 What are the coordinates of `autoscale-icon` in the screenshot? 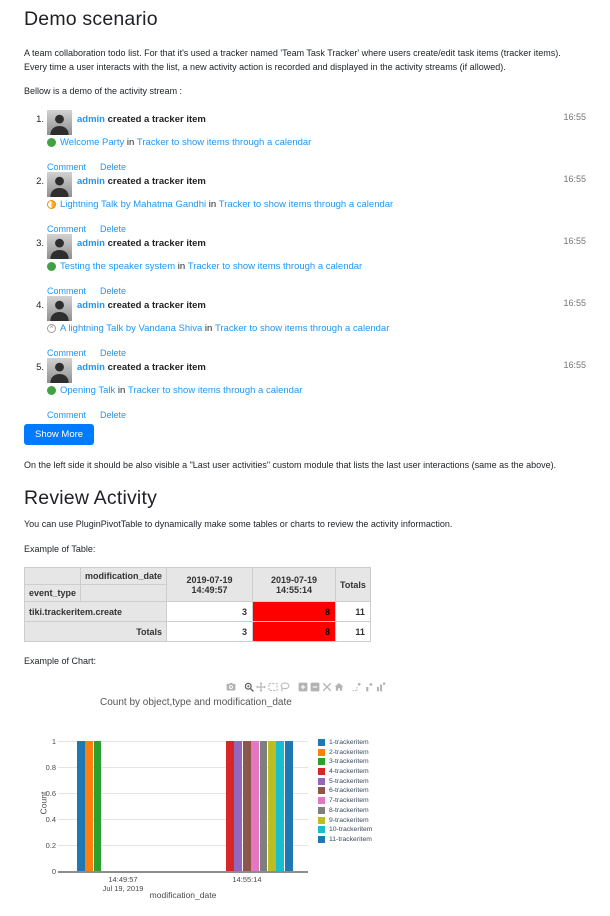 It's located at (327, 687).